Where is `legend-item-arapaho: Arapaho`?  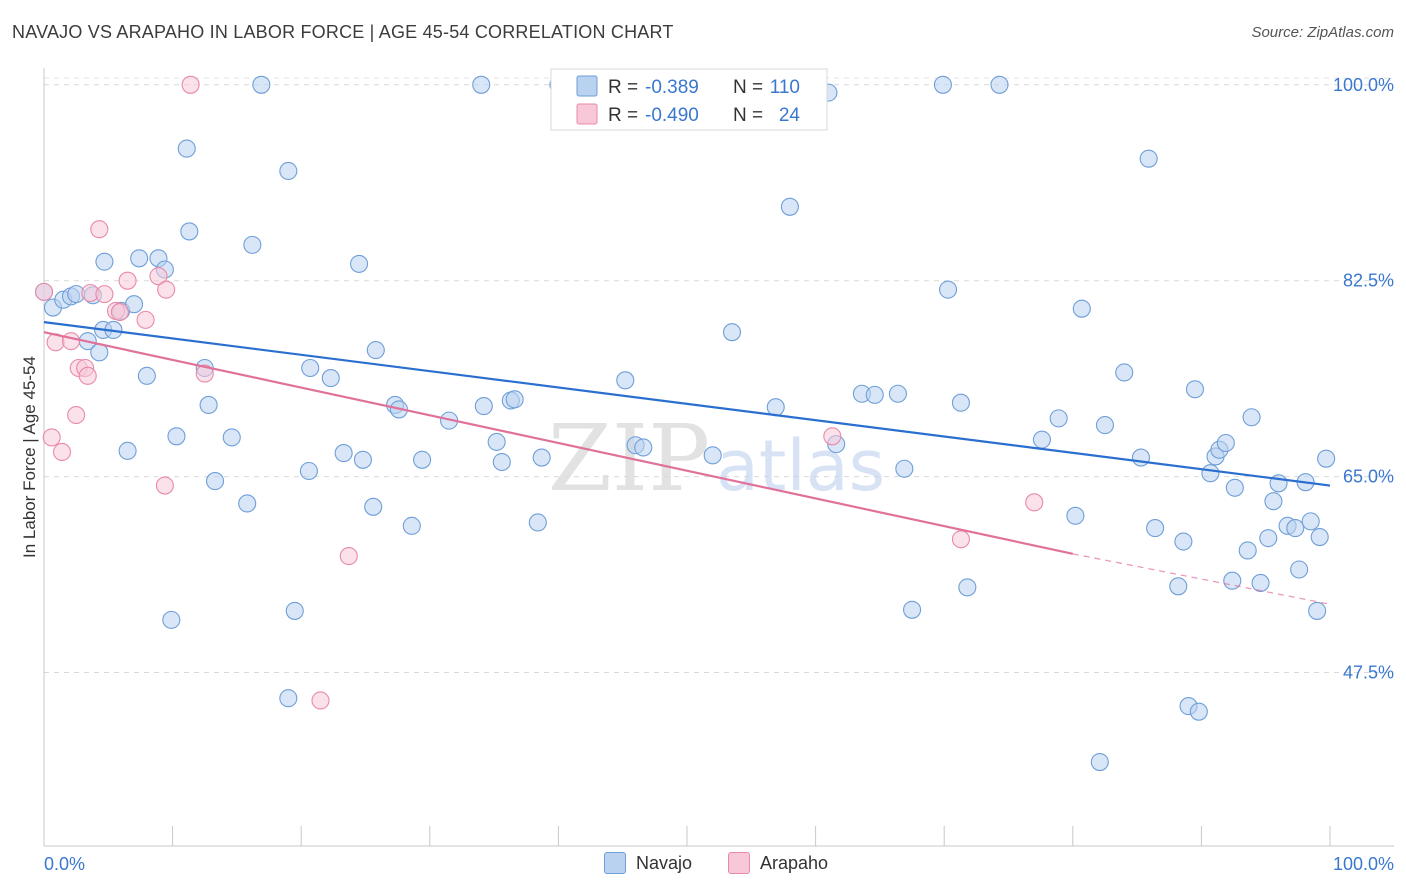 legend-item-arapaho: Arapaho is located at coordinates (778, 863).